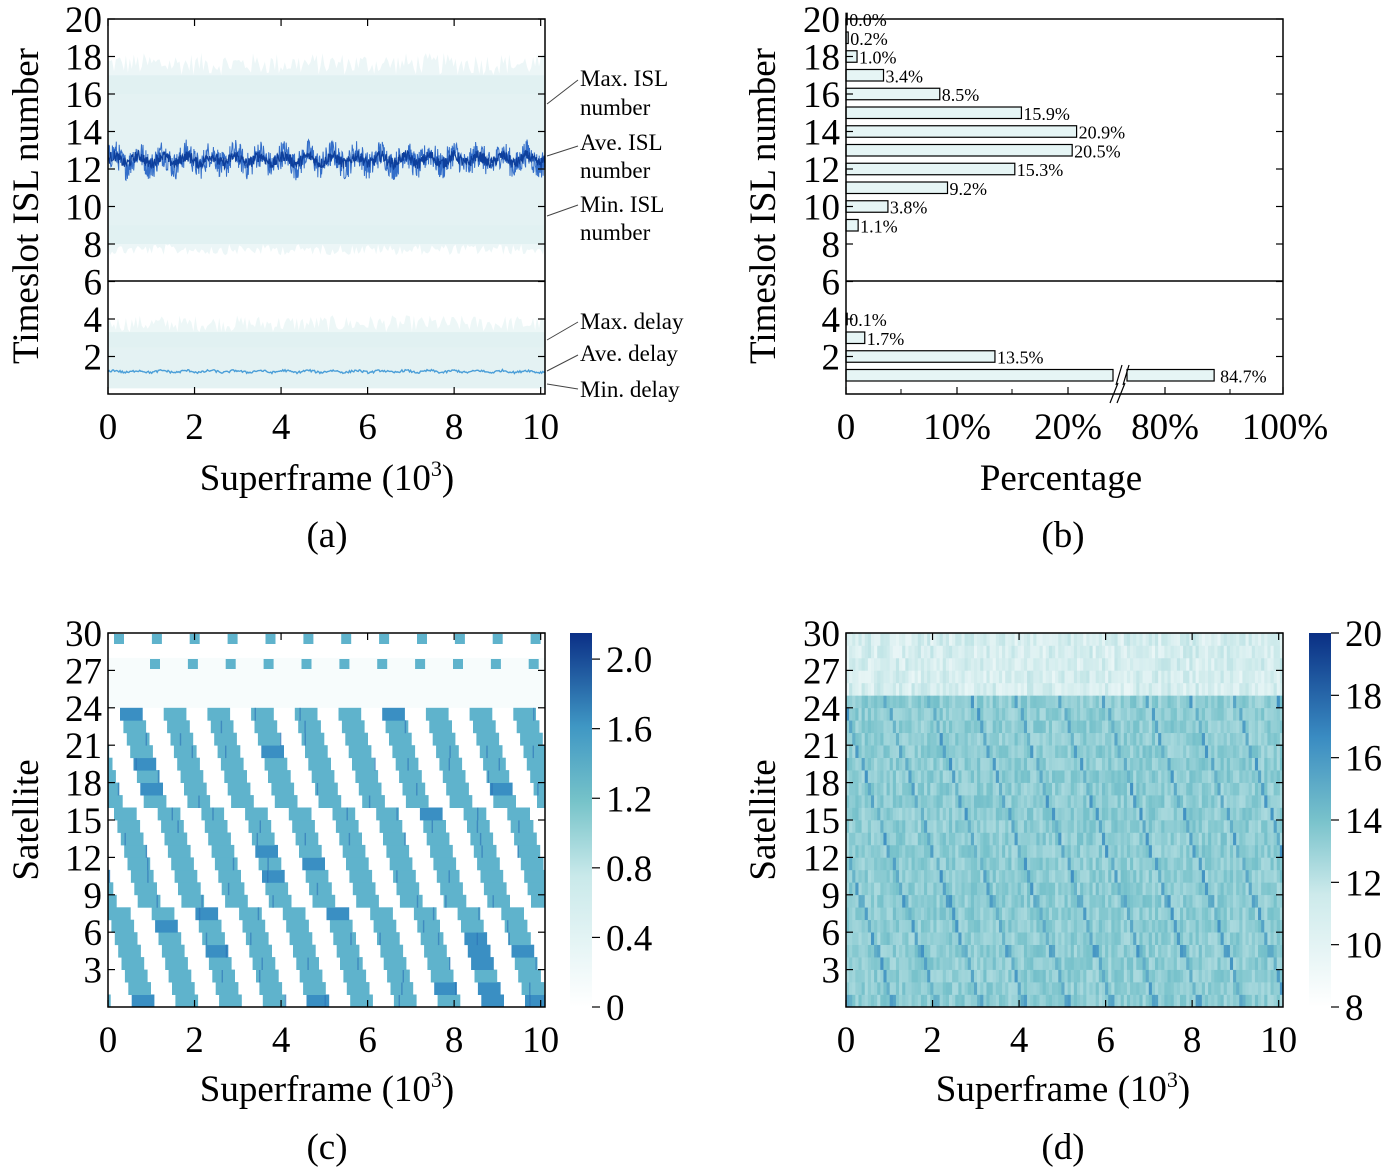 Image resolution: width=1386 pixels, height=1172 pixels. I want to click on y-tick-label: 6, so click(831, 933).